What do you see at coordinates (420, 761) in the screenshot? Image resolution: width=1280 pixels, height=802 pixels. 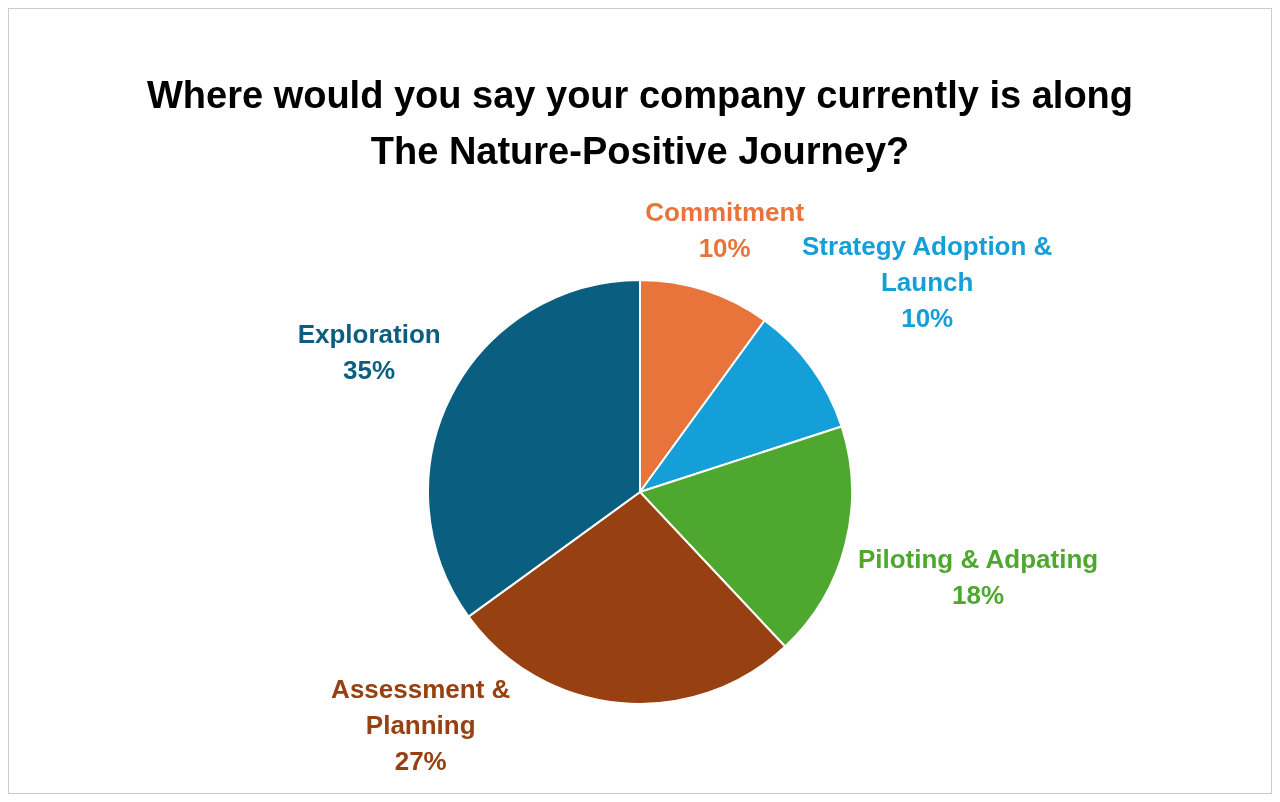 I see `data-label: 27%` at bounding box center [420, 761].